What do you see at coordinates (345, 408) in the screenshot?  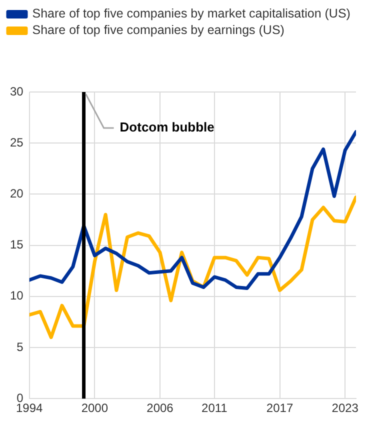 I see `x-tick-label: 2023` at bounding box center [345, 408].